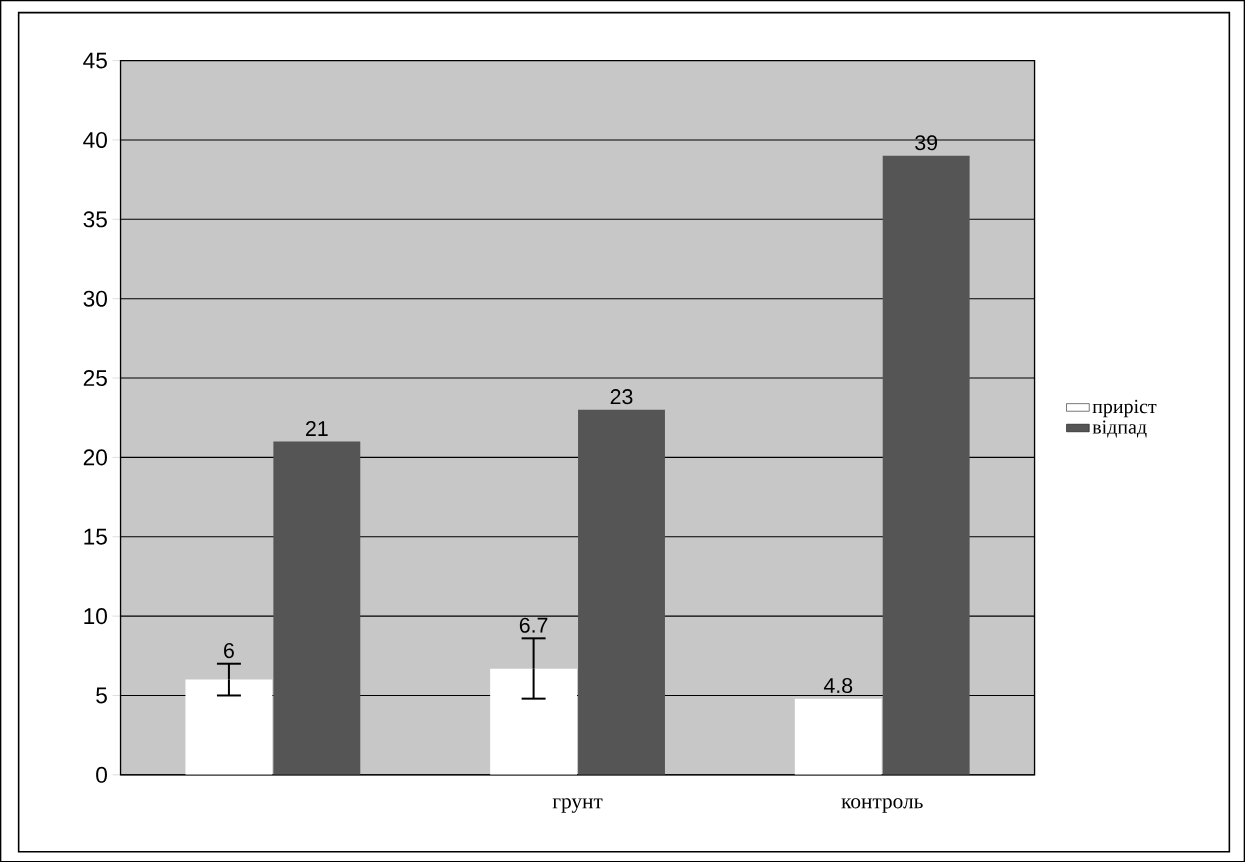 The width and height of the screenshot is (1245, 862). Describe the element at coordinates (101, 695) in the screenshot. I see `y-tick-label: 5` at that location.